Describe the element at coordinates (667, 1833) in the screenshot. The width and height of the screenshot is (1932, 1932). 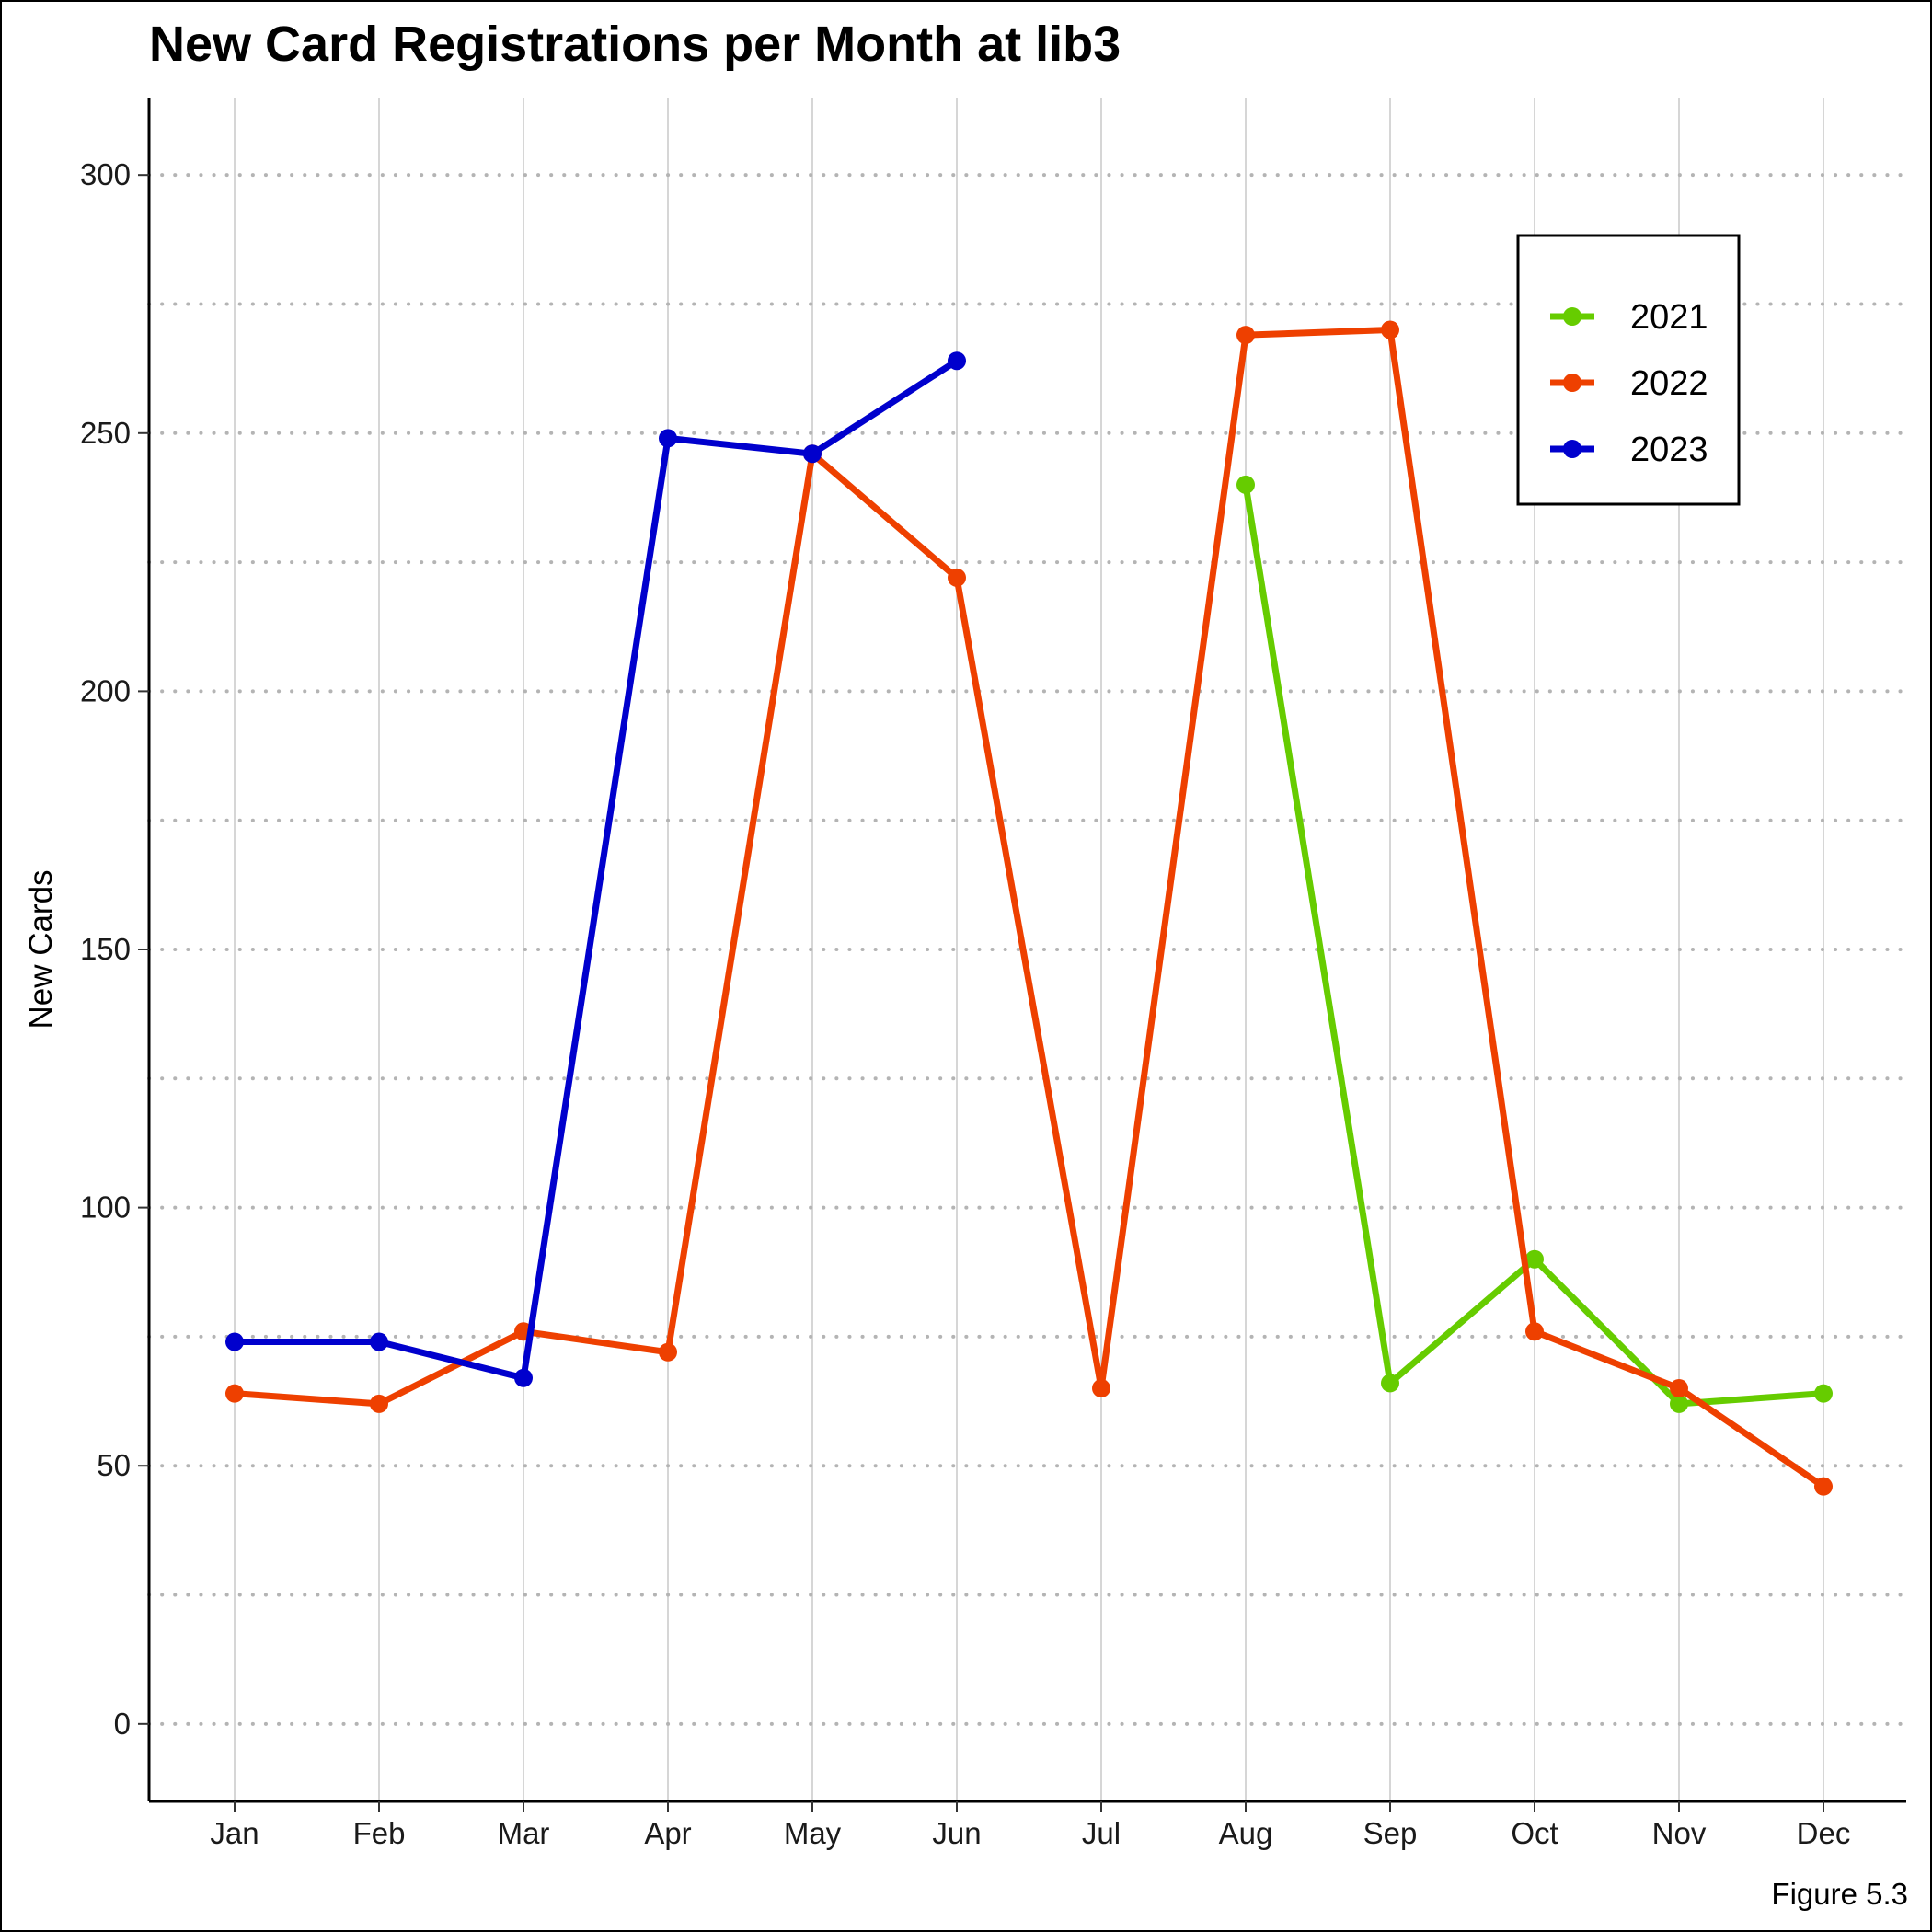
I see `x-tick-label: Apr` at that location.